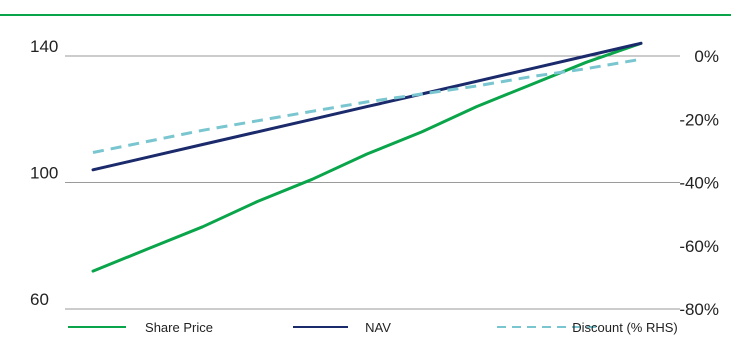 This screenshot has height=347, width=731. I want to click on left-tick-label: 140, so click(44, 46).